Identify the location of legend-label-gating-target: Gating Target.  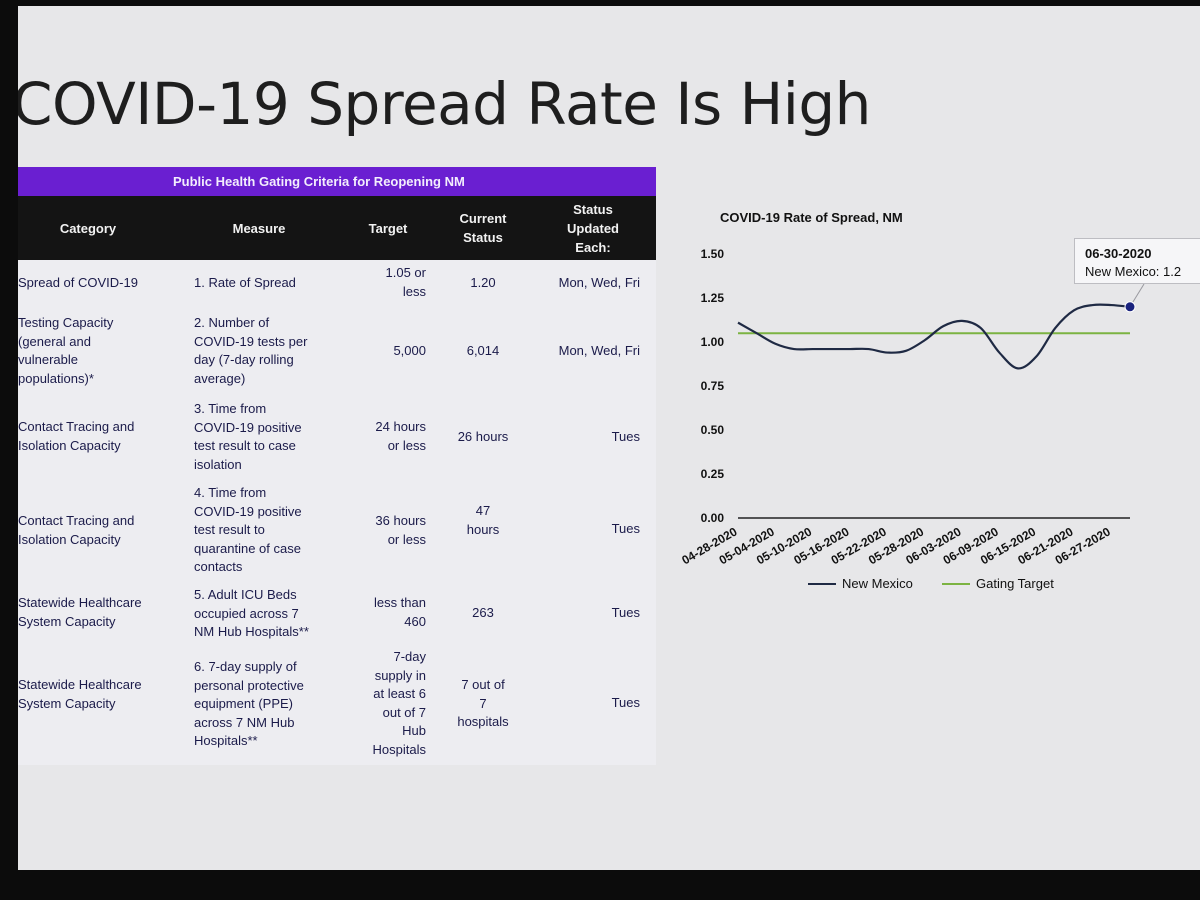
(1015, 583).